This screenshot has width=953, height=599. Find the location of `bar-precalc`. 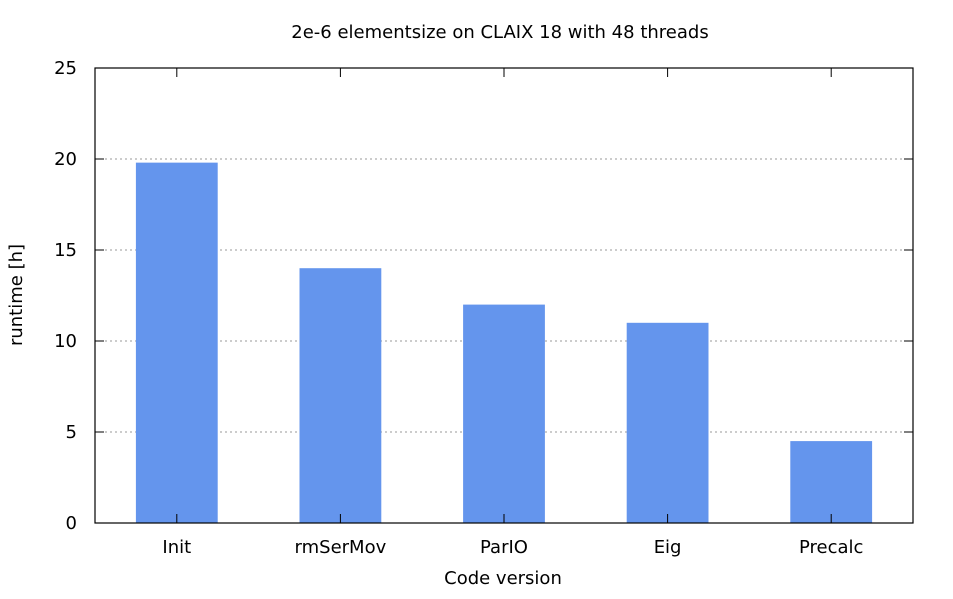

bar-precalc is located at coordinates (831, 482).